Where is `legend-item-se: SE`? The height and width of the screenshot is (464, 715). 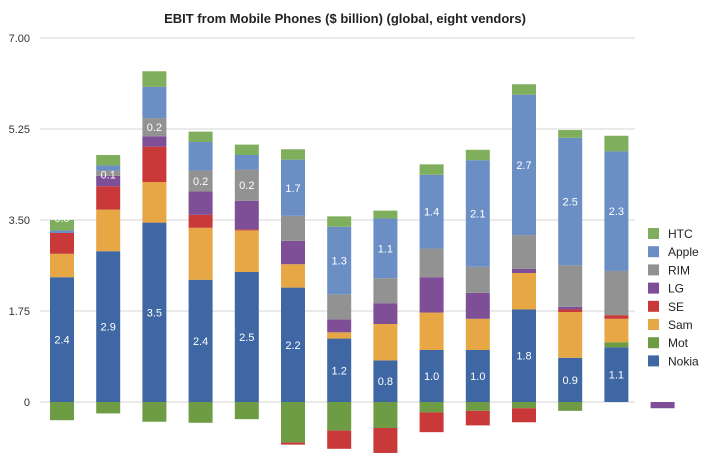
legend-item-se: SE is located at coordinates (666, 307).